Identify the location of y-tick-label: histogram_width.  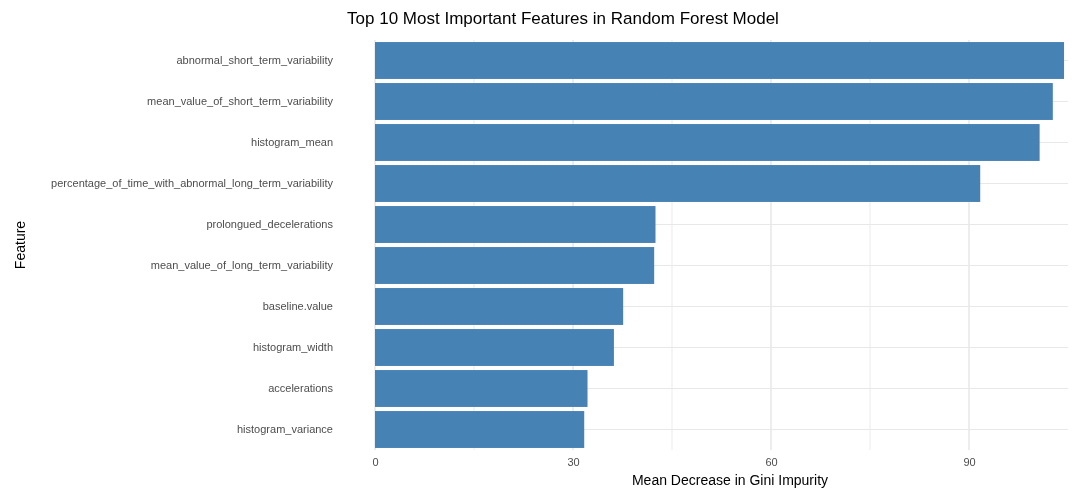
(292, 347).